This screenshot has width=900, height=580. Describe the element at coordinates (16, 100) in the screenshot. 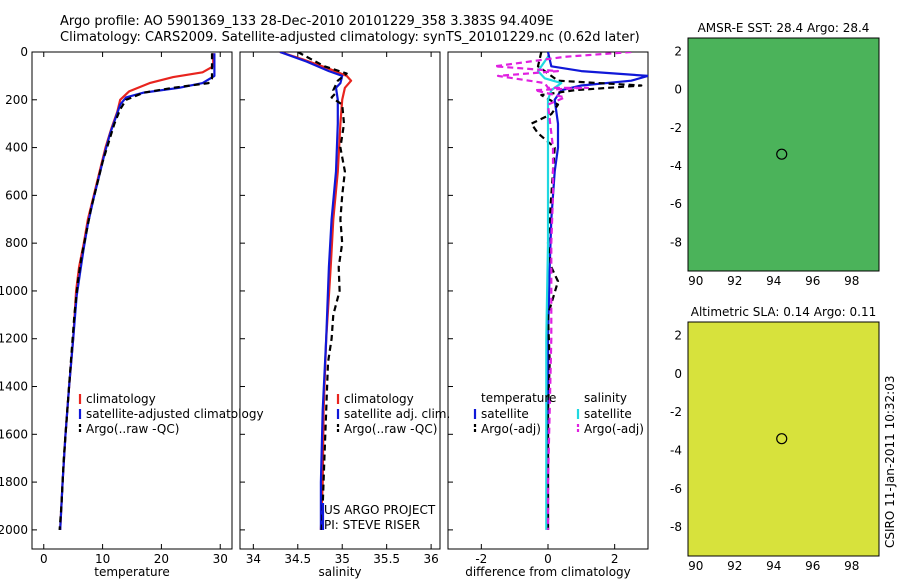

I see `temperature-ytick-label: 200` at that location.